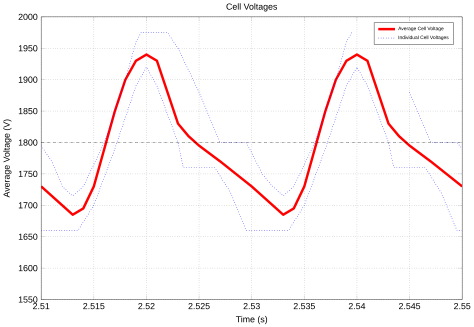 The width and height of the screenshot is (474, 327). What do you see at coordinates (252, 320) in the screenshot?
I see `x-axis-title: Time (s)` at bounding box center [252, 320].